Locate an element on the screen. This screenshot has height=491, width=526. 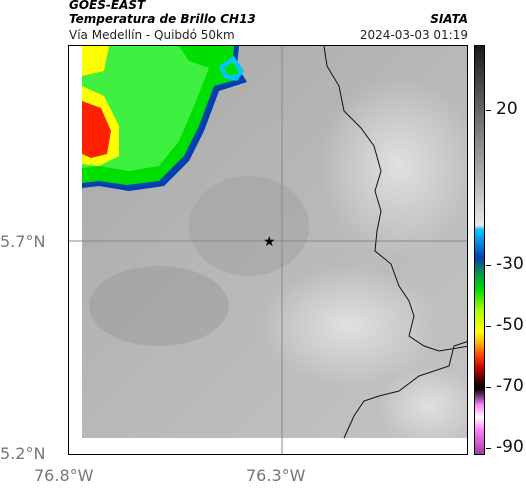
cloud-cluster is located at coordinates (164, 118).